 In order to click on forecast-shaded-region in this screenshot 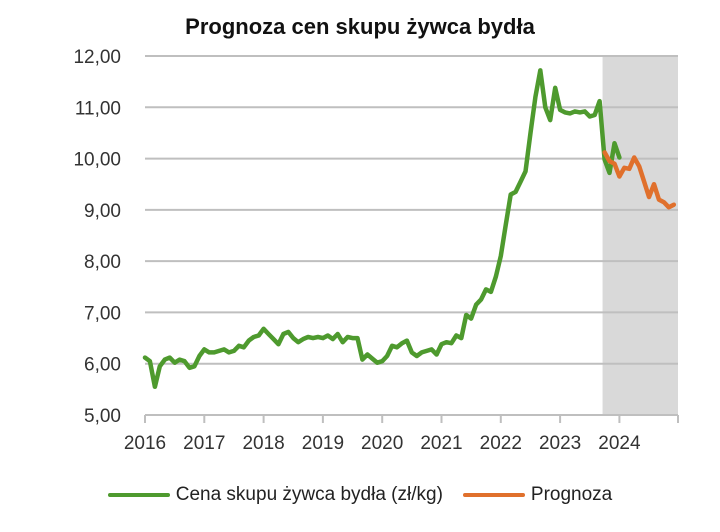, I will do `click(640, 235)`.